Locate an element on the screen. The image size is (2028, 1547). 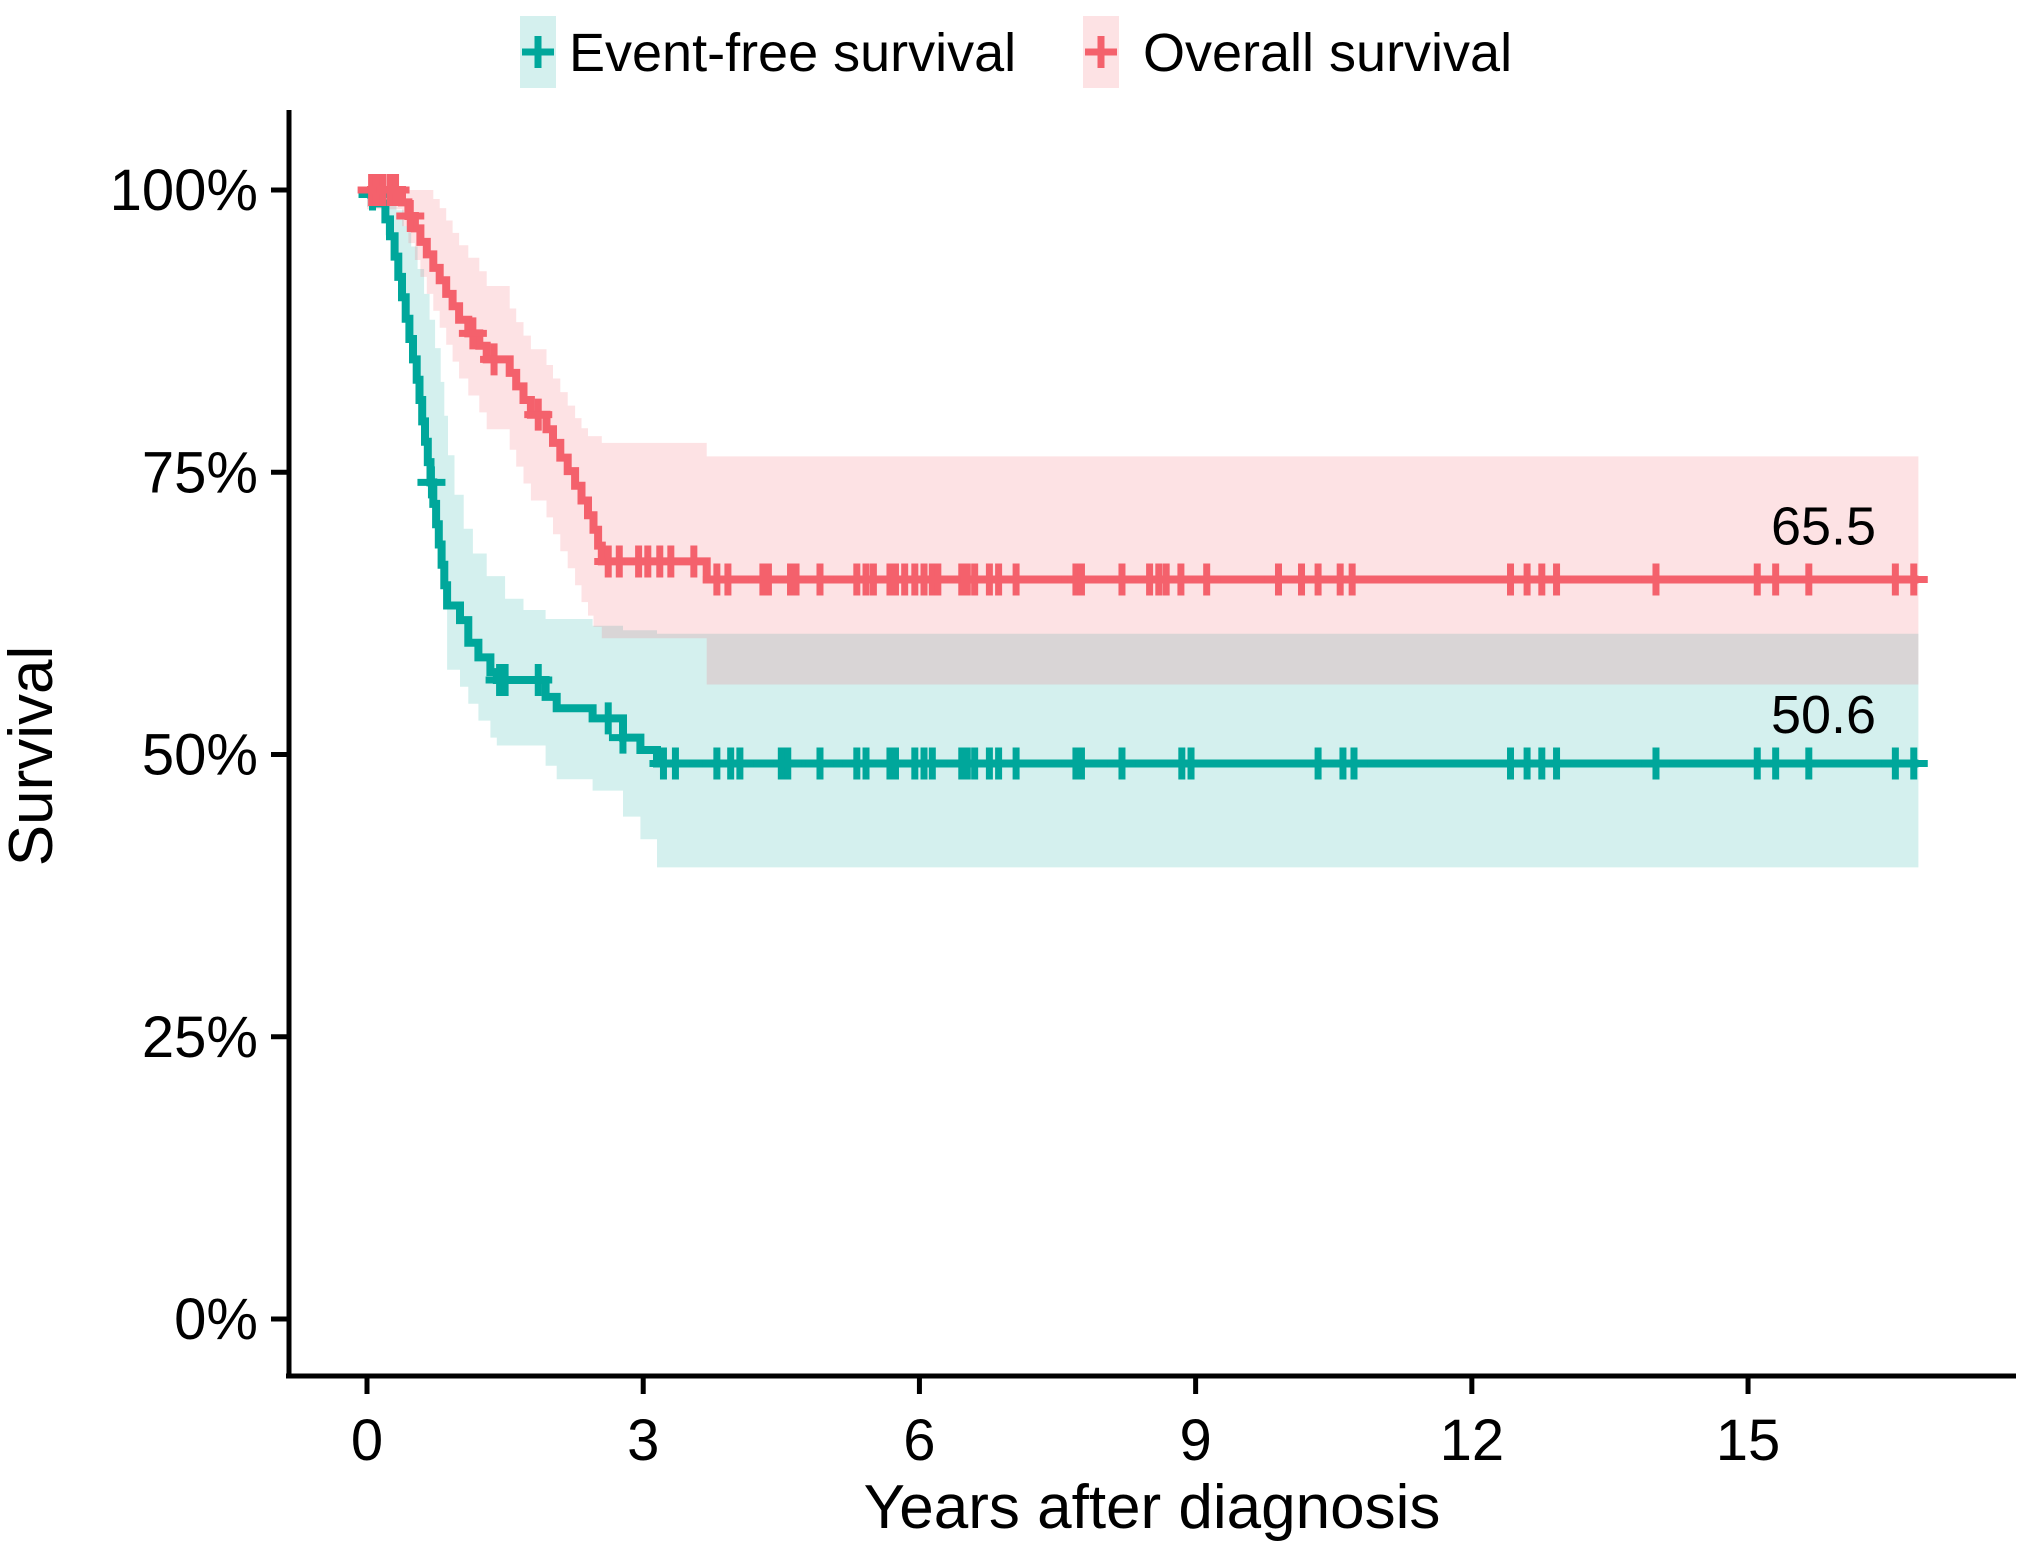
y-tick-label: 25% is located at coordinates (200, 1037).